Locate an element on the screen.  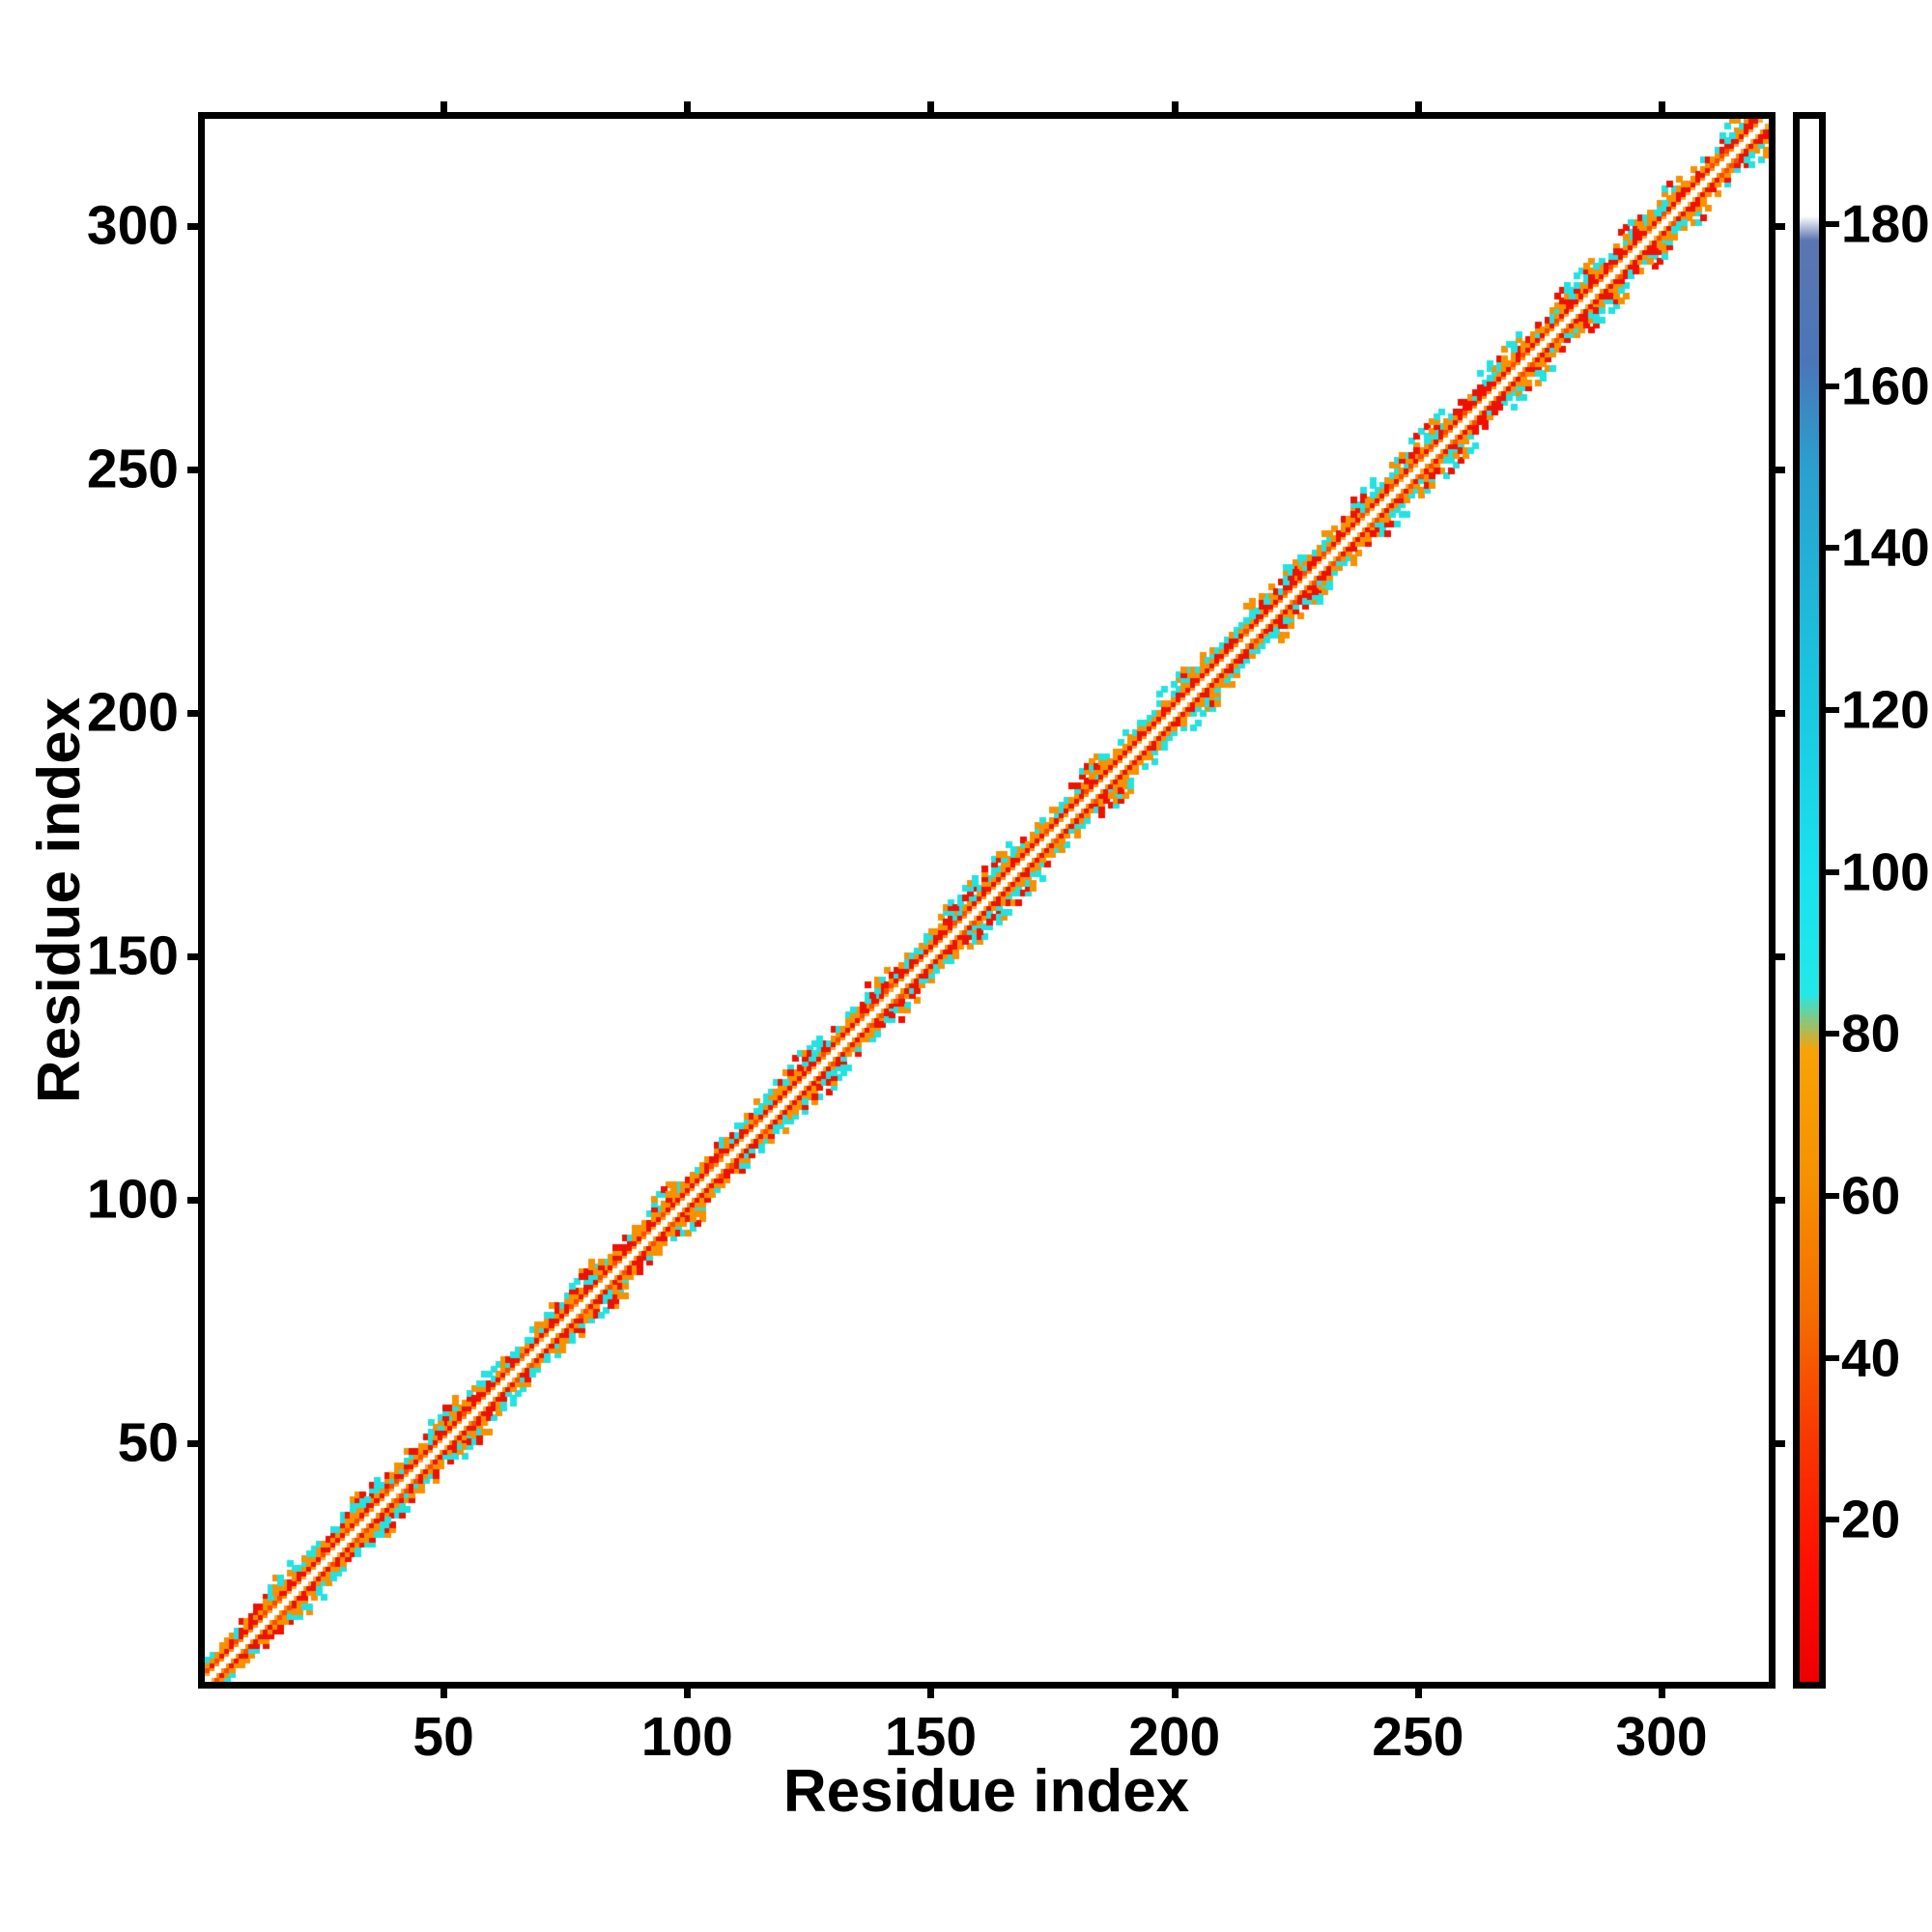
colorbar-tick-label: 180 is located at coordinates (1885, 223).